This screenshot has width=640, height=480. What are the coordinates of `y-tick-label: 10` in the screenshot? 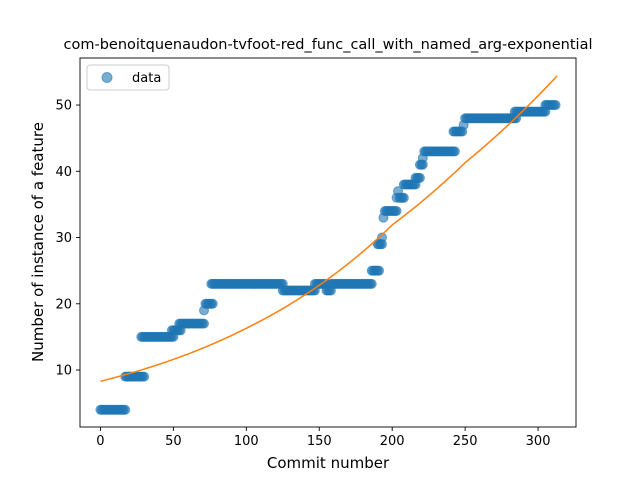 It's located at (63, 371).